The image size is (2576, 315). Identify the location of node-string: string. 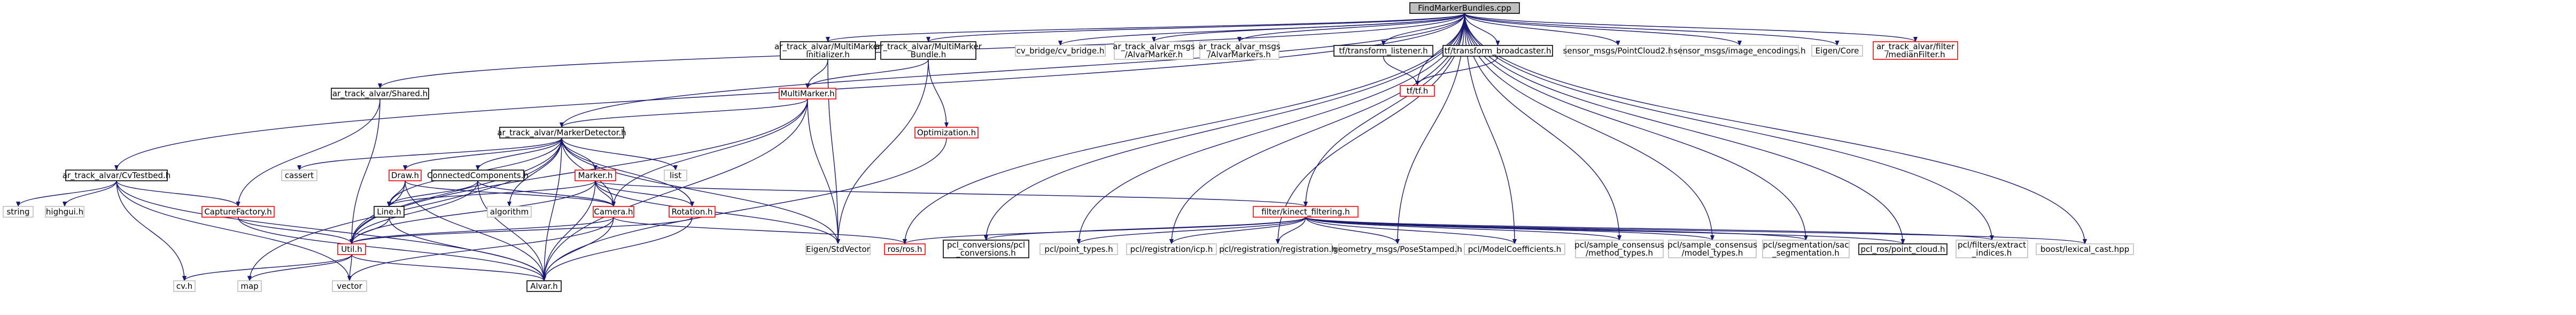
(19, 212).